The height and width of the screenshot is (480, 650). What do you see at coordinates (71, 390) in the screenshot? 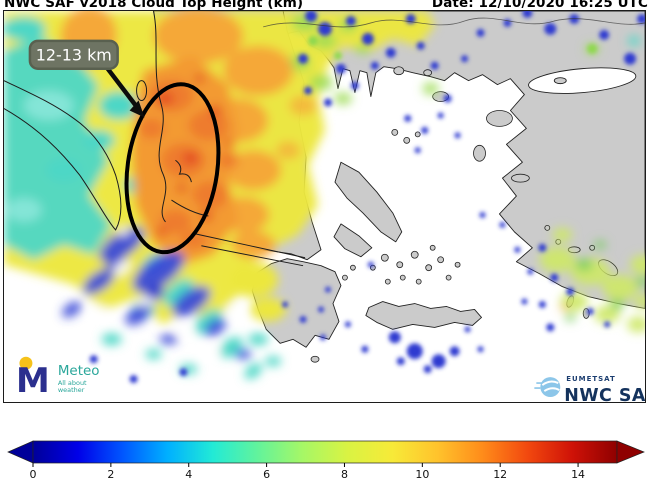
I see `meteo-tagline-2: weather` at bounding box center [71, 390].